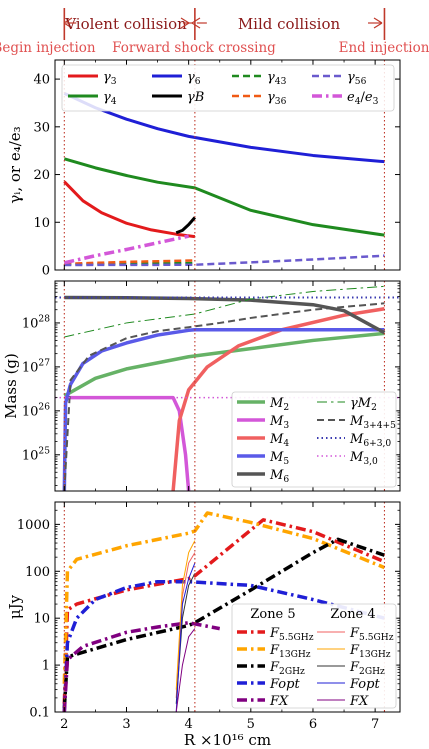 This screenshot has height=749, width=429. Describe the element at coordinates (185, 670) in the screenshot. I see `series-fx-zone-4-line` at that location.